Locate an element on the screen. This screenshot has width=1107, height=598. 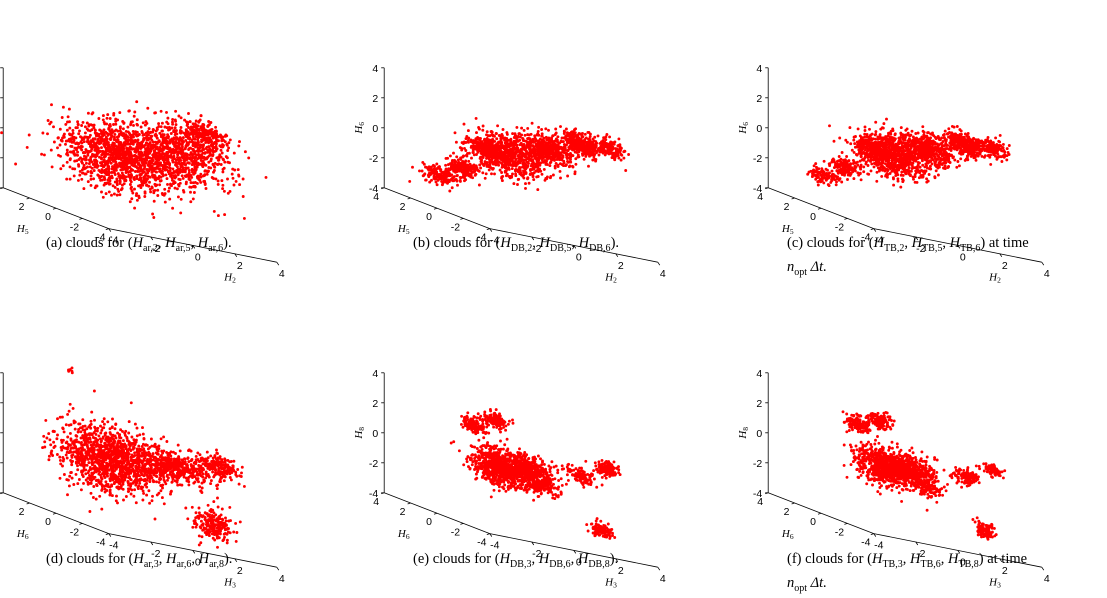
z-tick-label: 0 is located at coordinates (759, 129).